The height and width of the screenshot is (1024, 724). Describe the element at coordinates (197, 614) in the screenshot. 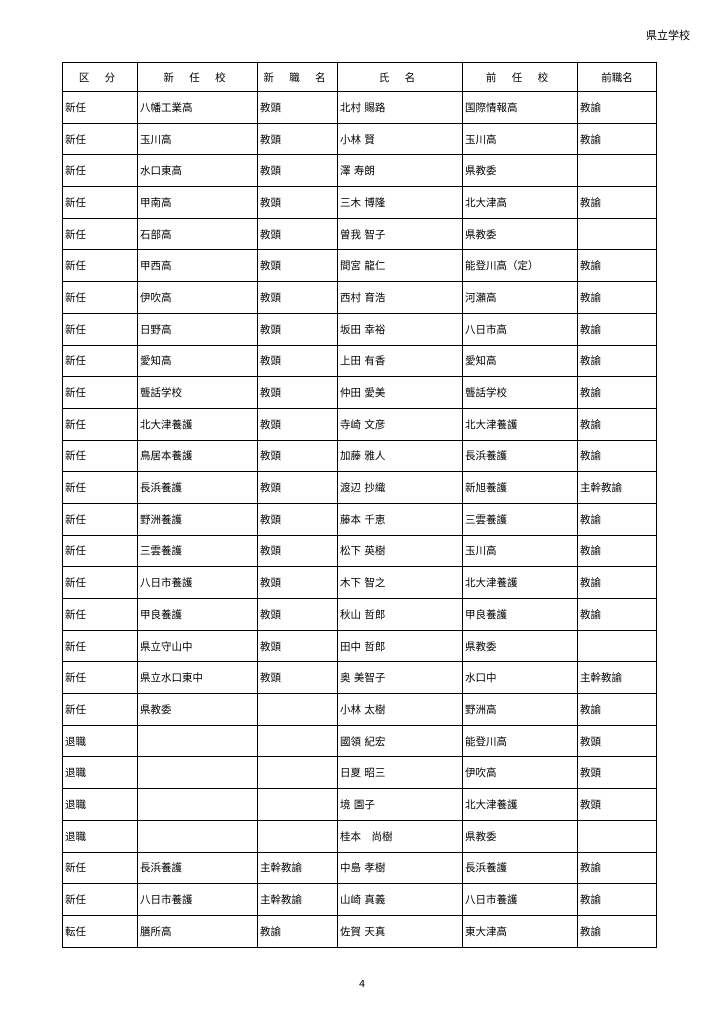

I see `cell-new-school: 甲良養護` at that location.